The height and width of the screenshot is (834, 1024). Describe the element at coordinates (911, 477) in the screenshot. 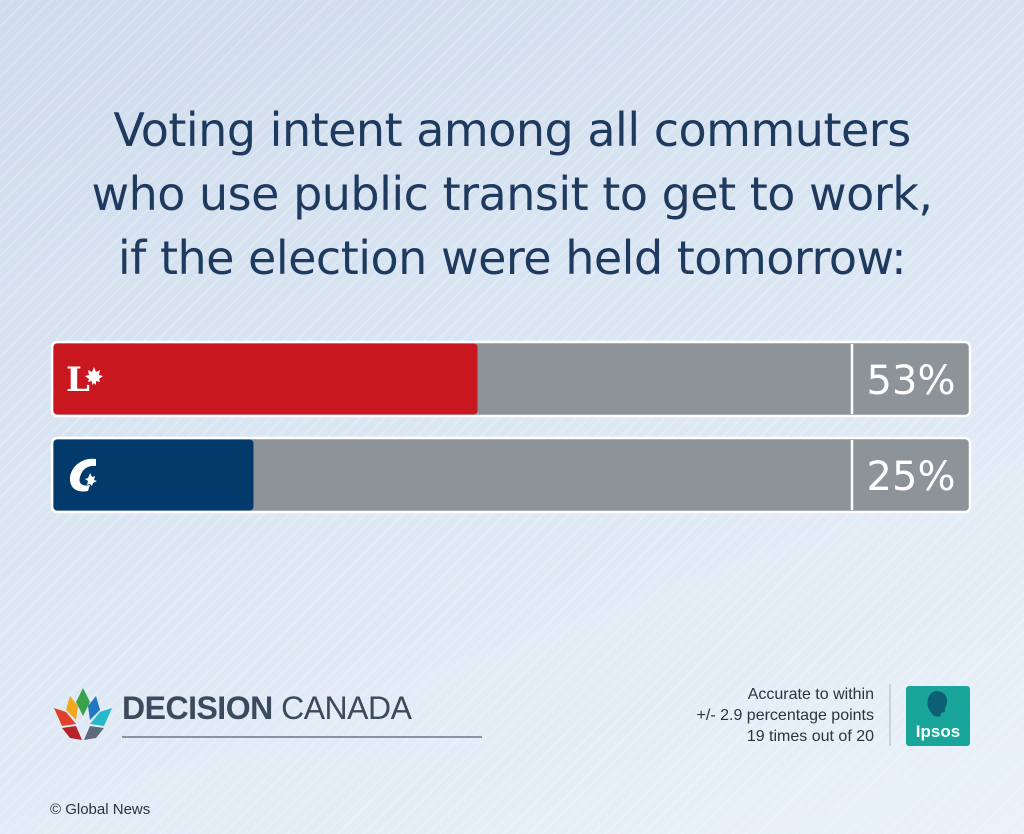

I see `data-label: 25%` at that location.